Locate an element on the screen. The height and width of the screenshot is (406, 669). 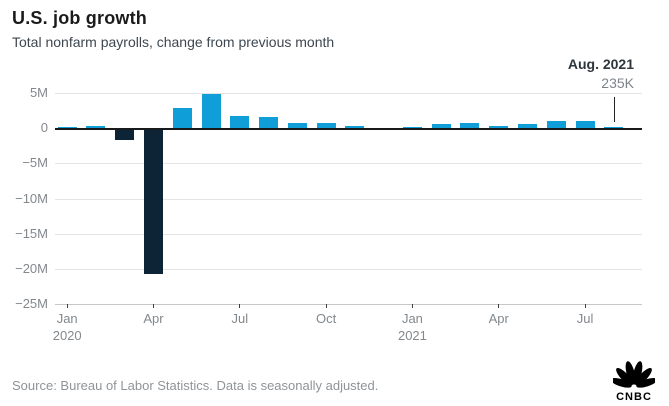
annotation-pointer-line is located at coordinates (614, 109).